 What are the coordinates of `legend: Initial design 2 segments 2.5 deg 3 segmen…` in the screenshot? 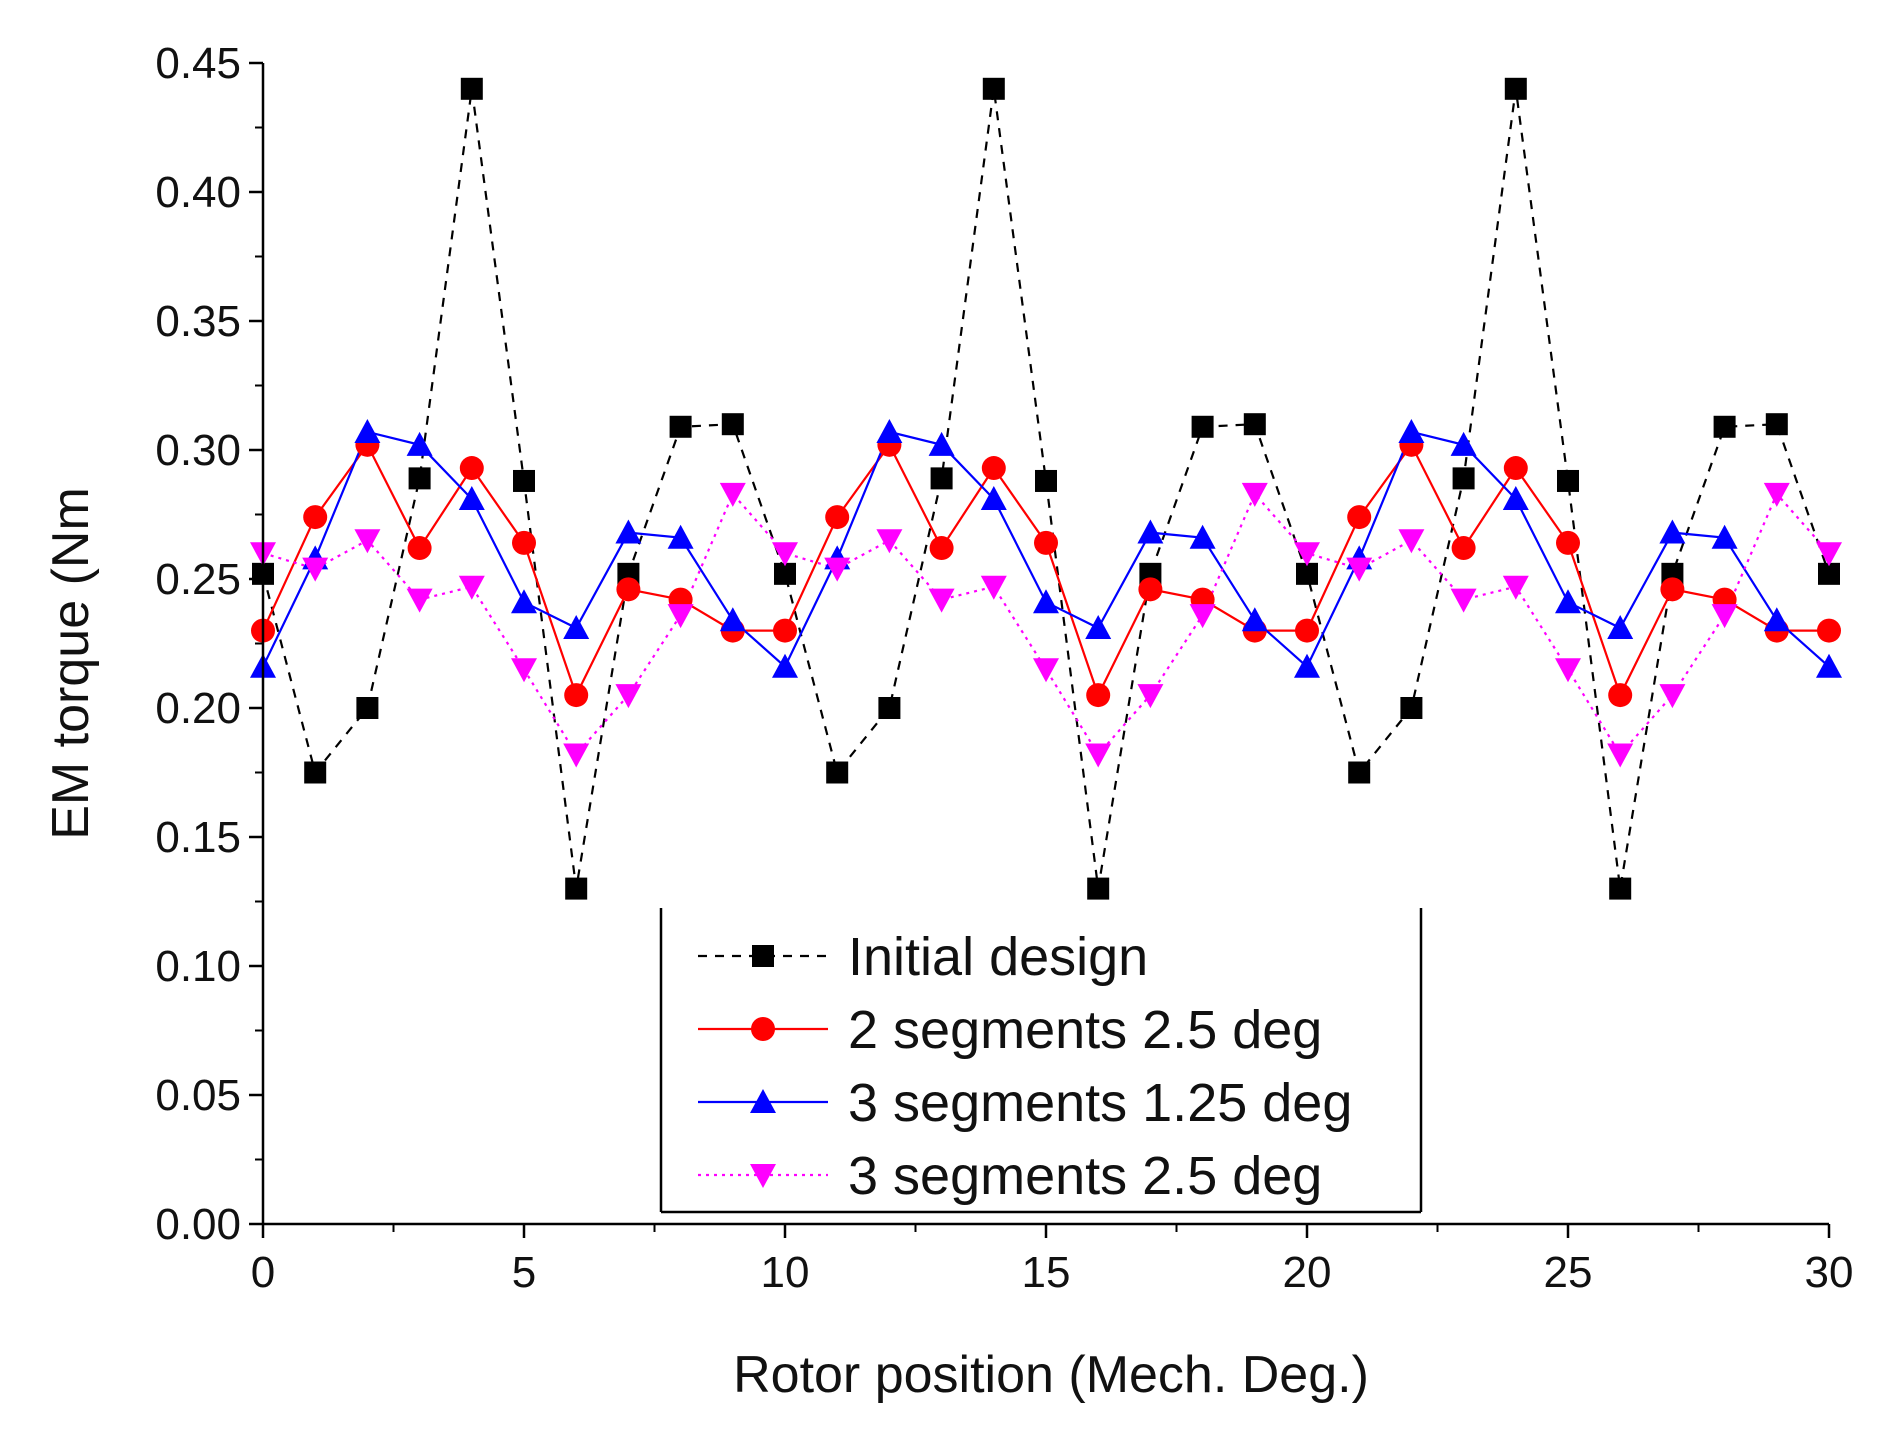 It's located at (1041, 1061).